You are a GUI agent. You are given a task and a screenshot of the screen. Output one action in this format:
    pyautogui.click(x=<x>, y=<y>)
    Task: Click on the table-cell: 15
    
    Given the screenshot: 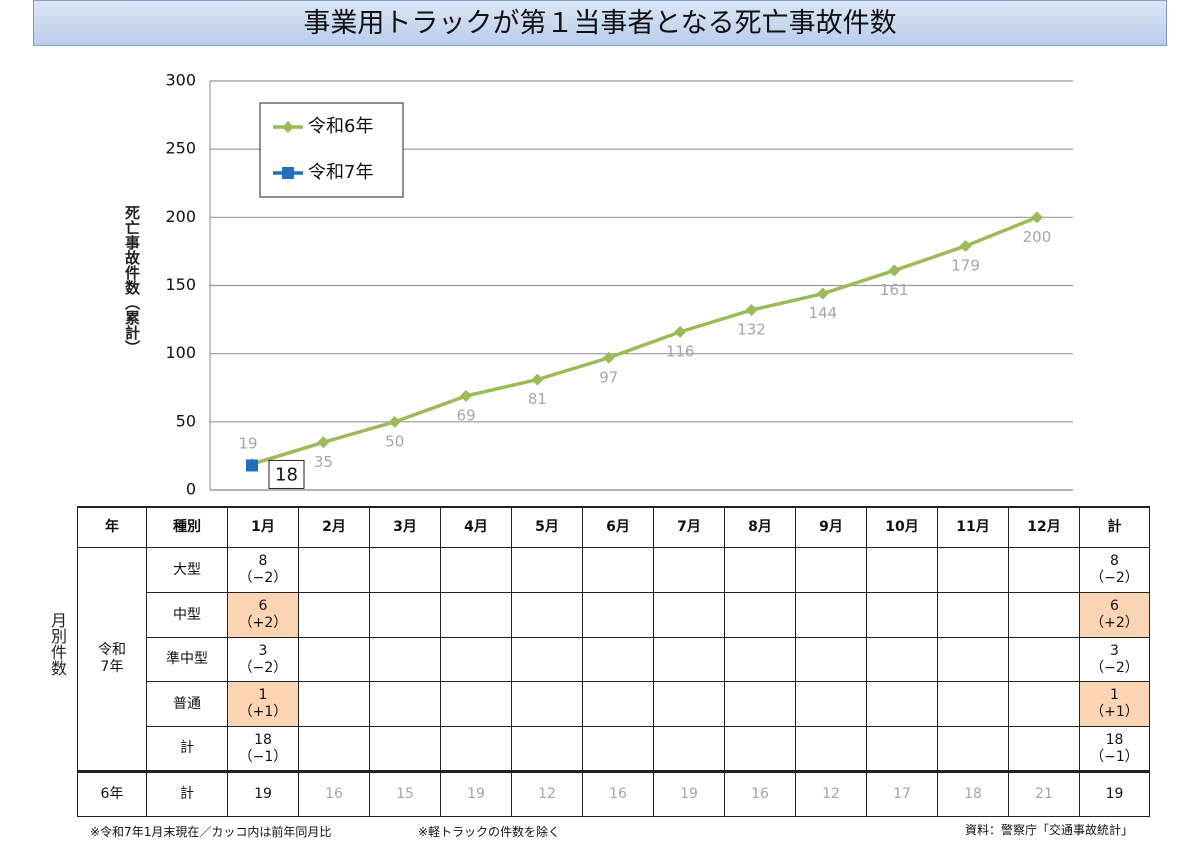 What is the action you would take?
    pyautogui.click(x=405, y=794)
    